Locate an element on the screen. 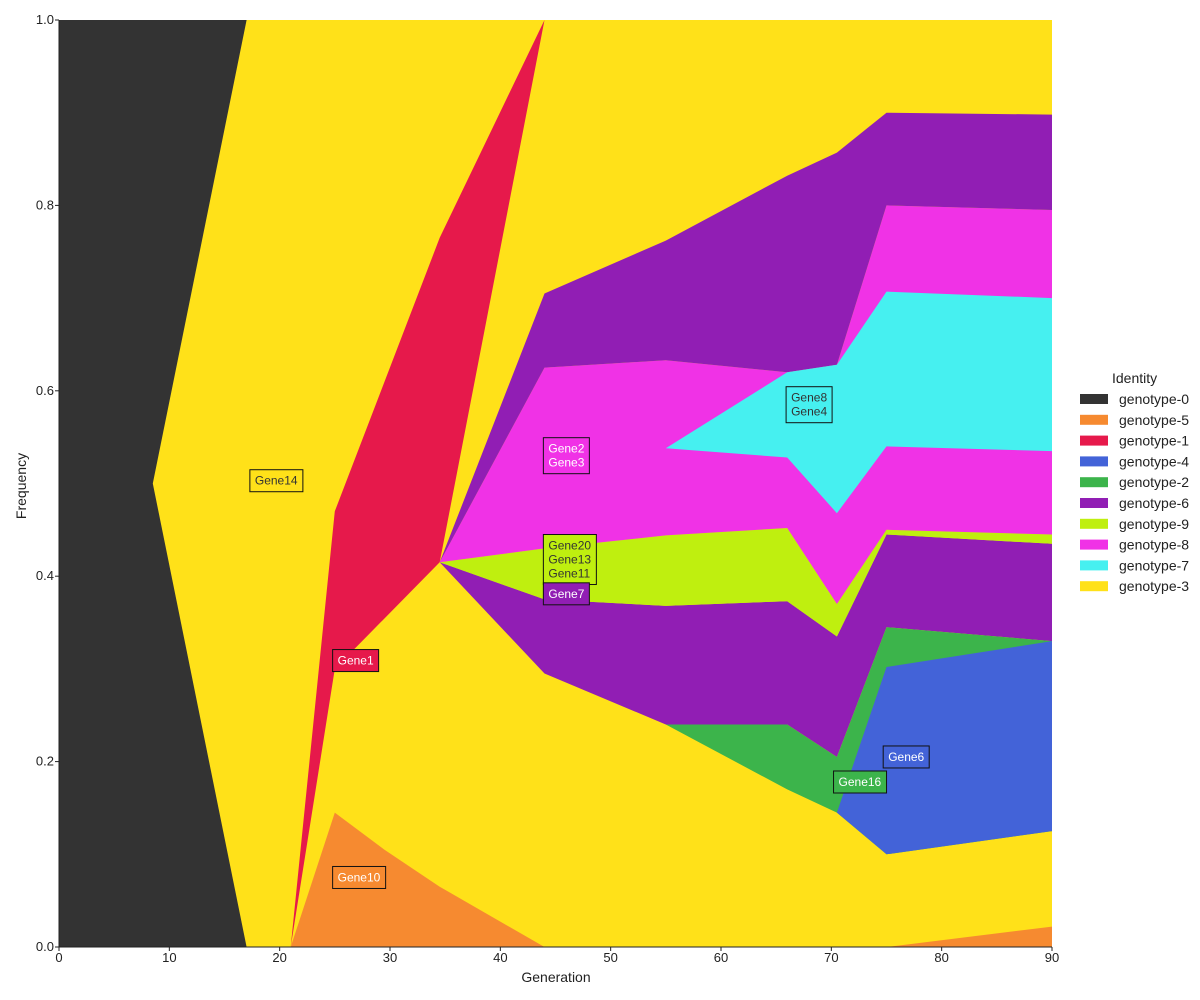  legend-label-genotype-9: genotype-9 is located at coordinates (1154, 524).